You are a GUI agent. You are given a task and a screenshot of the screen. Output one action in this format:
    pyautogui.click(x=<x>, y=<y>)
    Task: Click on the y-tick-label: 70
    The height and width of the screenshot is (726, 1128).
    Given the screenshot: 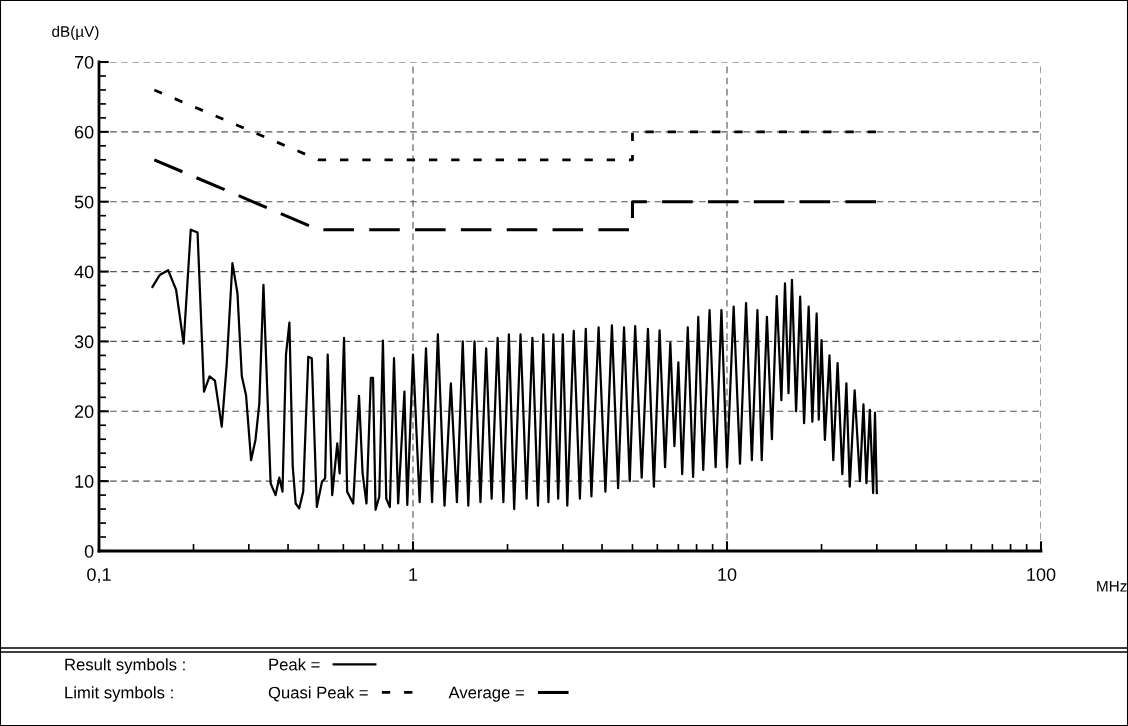 What is the action you would take?
    pyautogui.click(x=84, y=62)
    